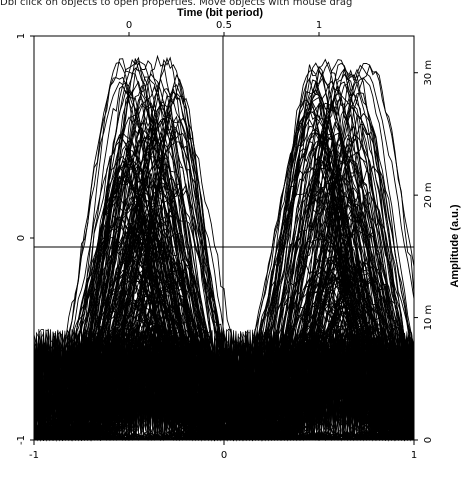  What do you see at coordinates (428, 73) in the screenshot?
I see `y-right-tick-label: 30 m` at bounding box center [428, 73].